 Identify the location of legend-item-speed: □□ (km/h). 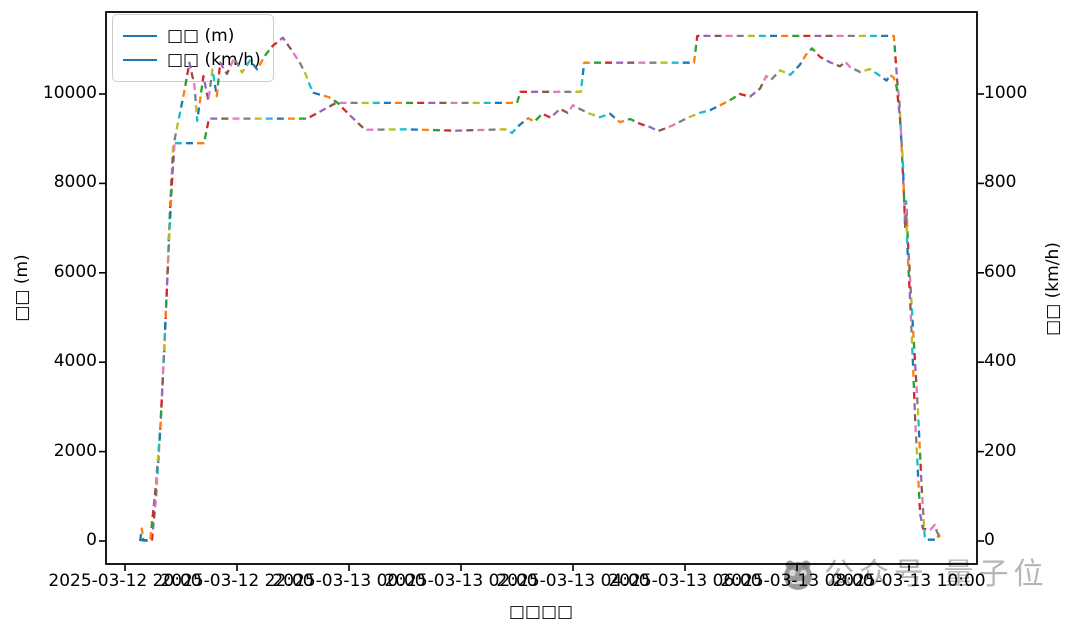
(192, 60).